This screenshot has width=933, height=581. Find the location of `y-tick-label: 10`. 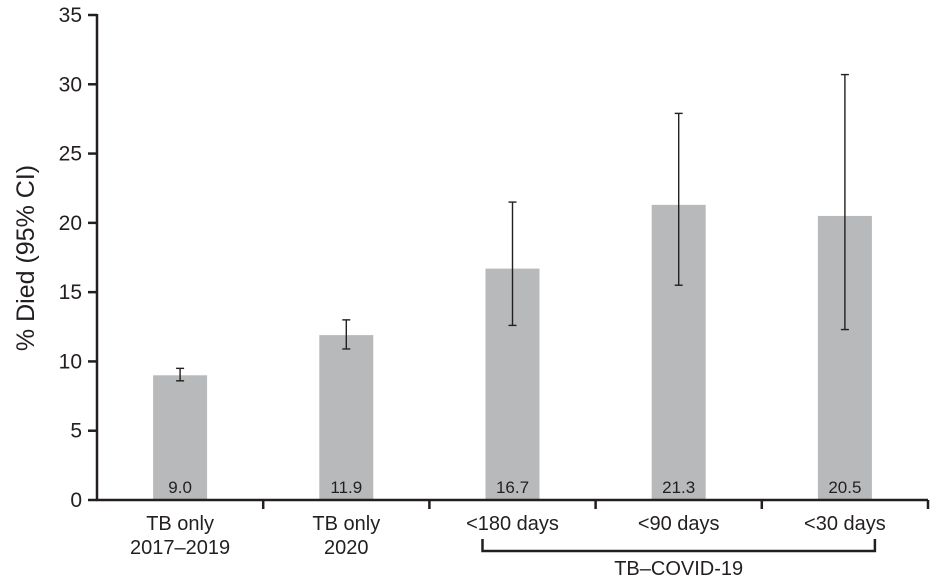

y-tick-label: 10 is located at coordinates (70, 361).